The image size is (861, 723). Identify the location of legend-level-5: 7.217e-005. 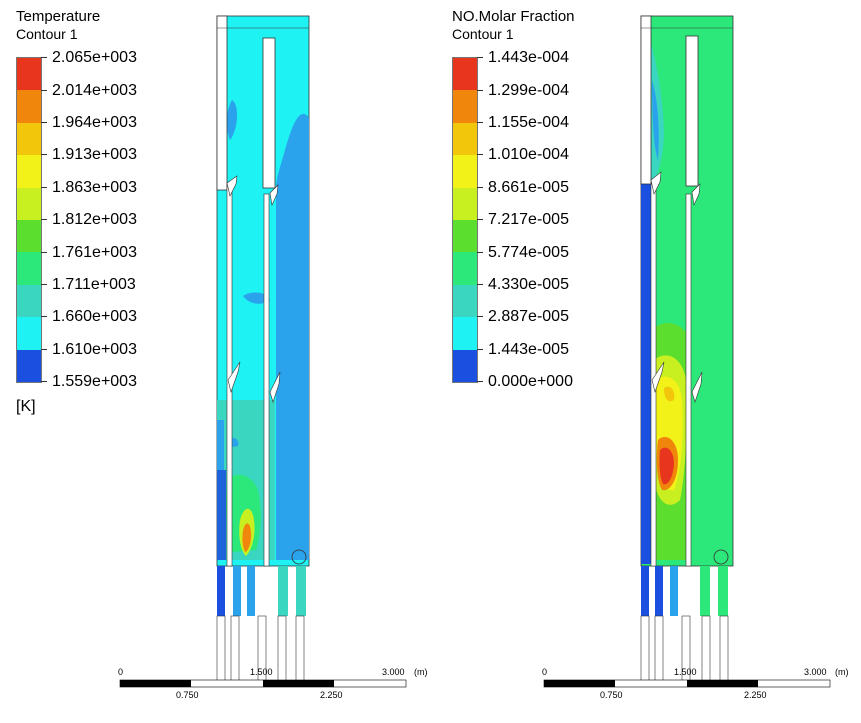
(528, 219).